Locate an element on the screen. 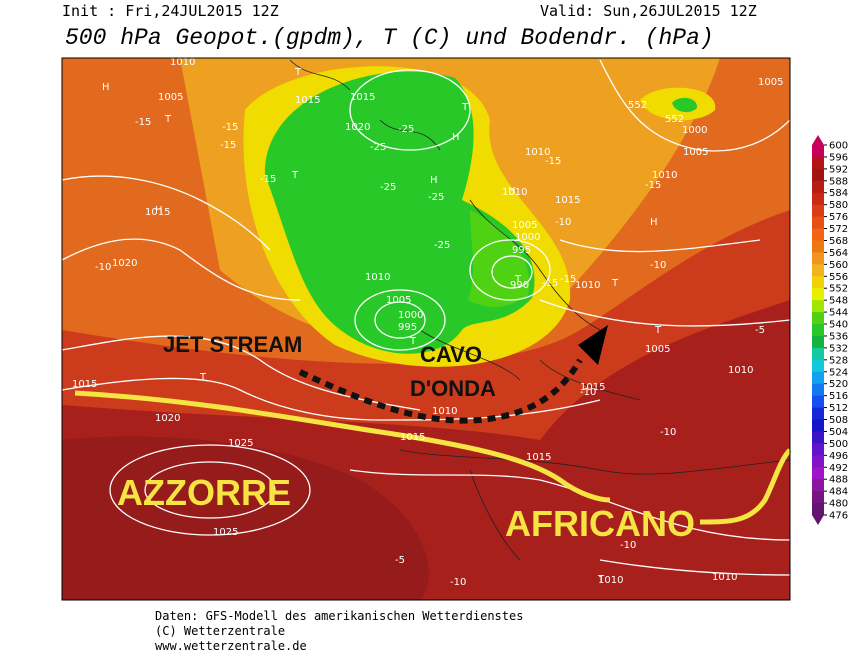 The image size is (850, 657). colorbar-label: 520 is located at coordinates (838, 384).